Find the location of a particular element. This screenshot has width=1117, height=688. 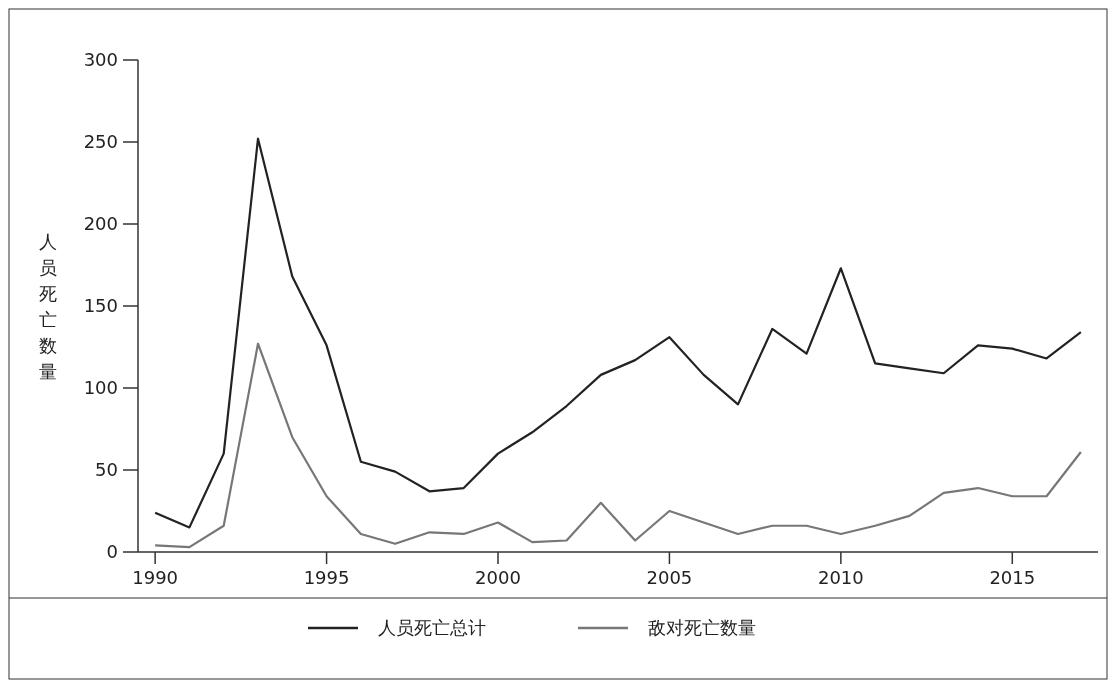

y-tick-label: 200 is located at coordinates (100, 224).